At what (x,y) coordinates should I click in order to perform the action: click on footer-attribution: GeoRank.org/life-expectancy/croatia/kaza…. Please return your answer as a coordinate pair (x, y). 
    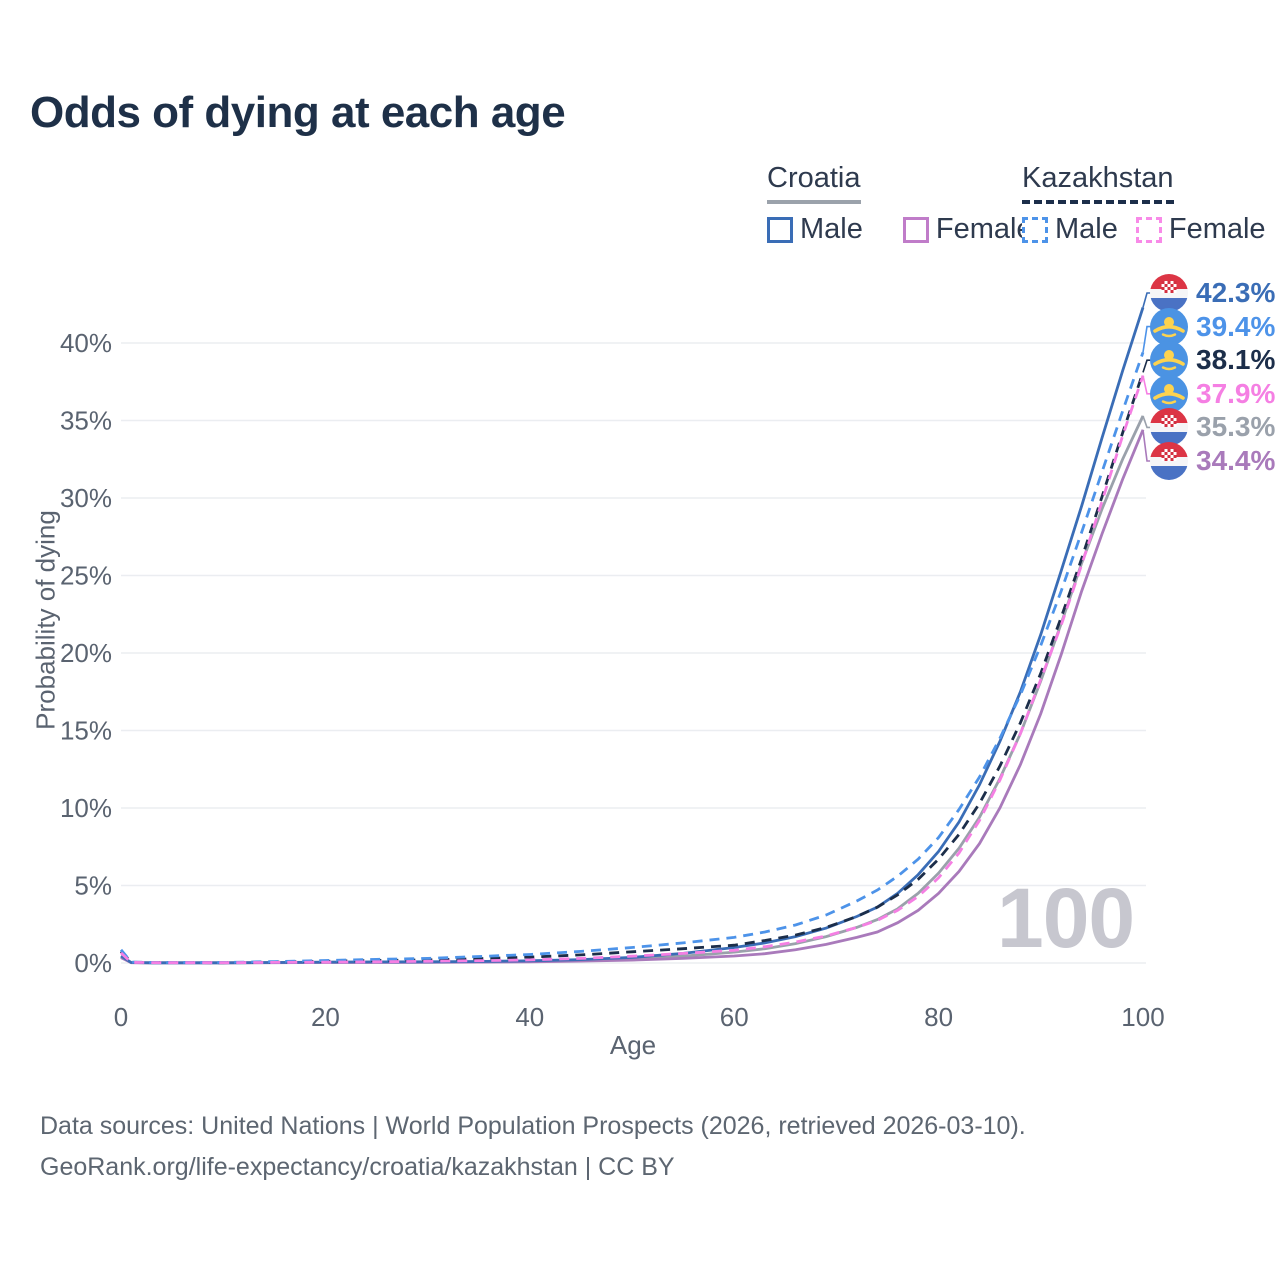
    Looking at the image, I should click on (357, 1166).